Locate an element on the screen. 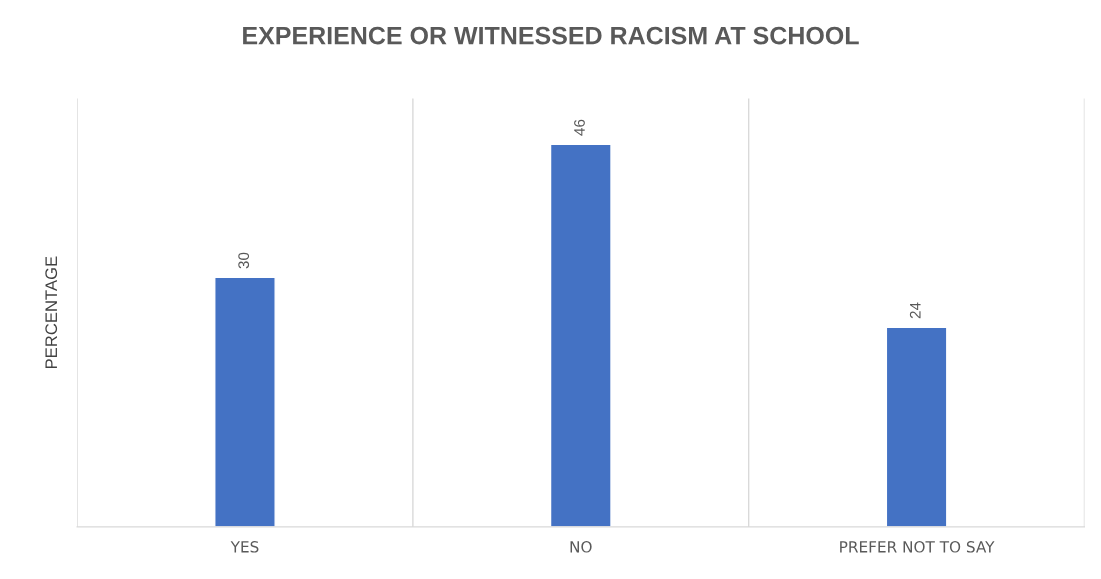 The image size is (1101, 579). chart-title: EXPERIENCE OR WITNESSED RACISM AT SCHOOL is located at coordinates (551, 35).